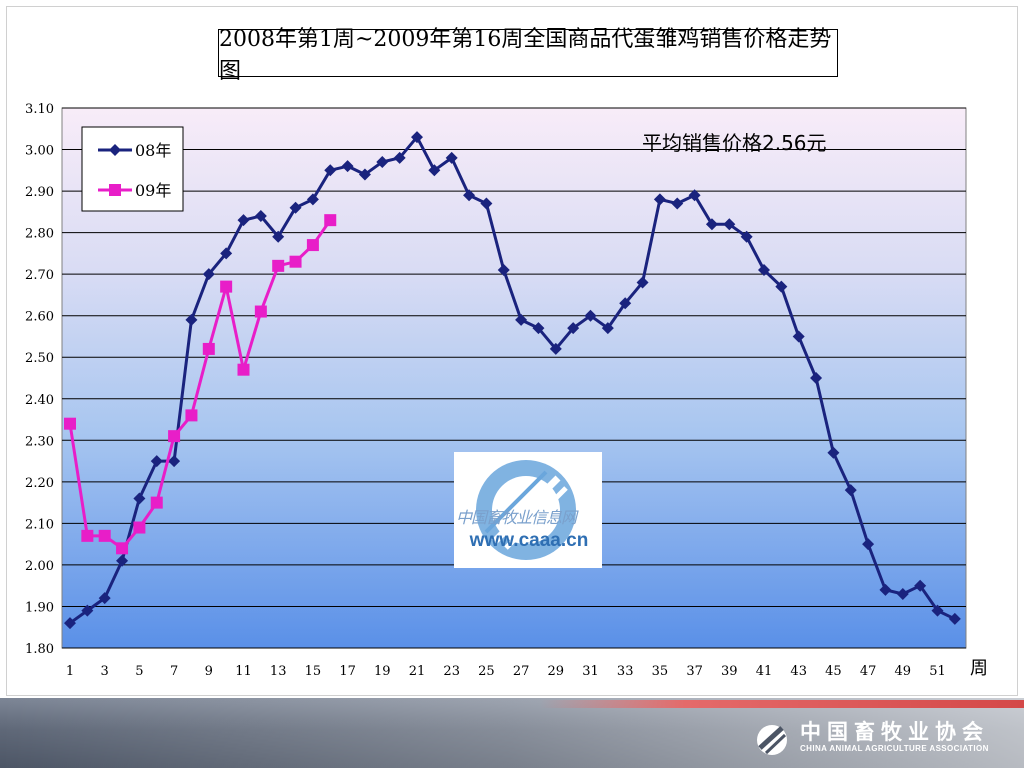 This screenshot has height=768, width=1024. What do you see at coordinates (39, 441) in the screenshot?
I see `y-tick-label: 2.30` at bounding box center [39, 441].